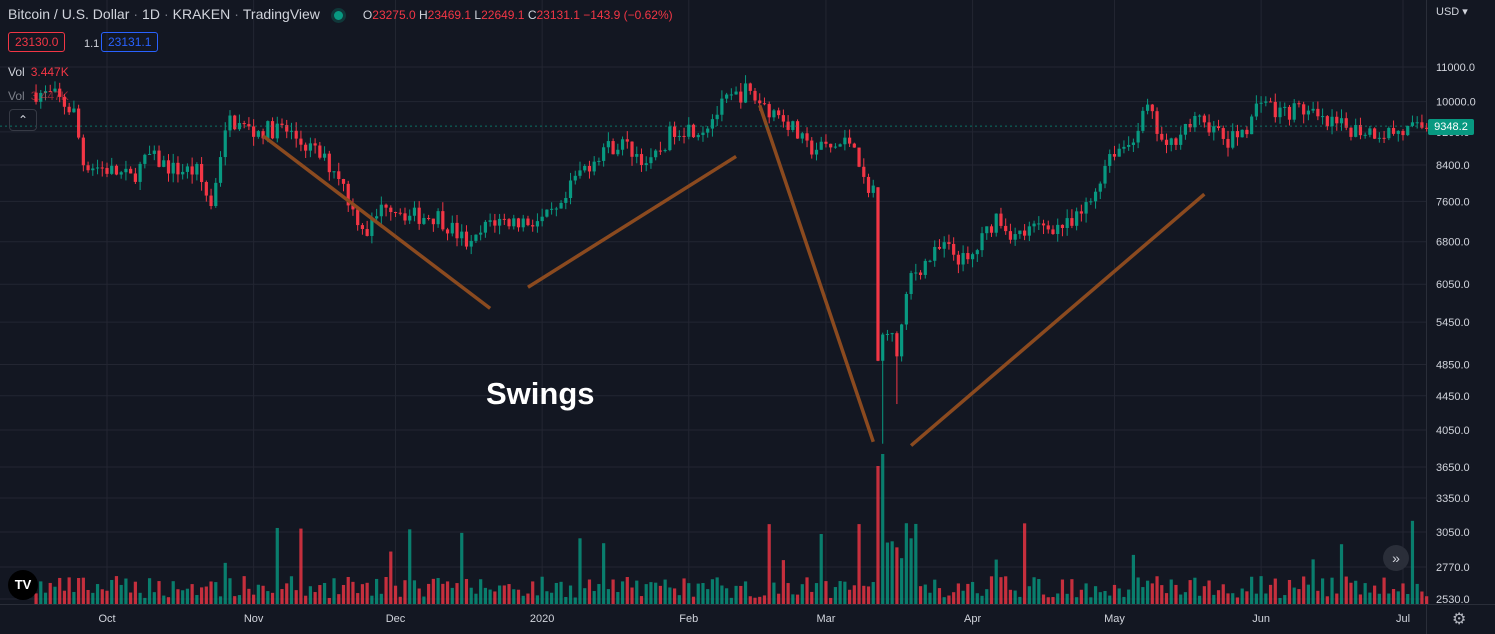  What do you see at coordinates (151, 14) in the screenshot?
I see `interval: 1D` at bounding box center [151, 14].